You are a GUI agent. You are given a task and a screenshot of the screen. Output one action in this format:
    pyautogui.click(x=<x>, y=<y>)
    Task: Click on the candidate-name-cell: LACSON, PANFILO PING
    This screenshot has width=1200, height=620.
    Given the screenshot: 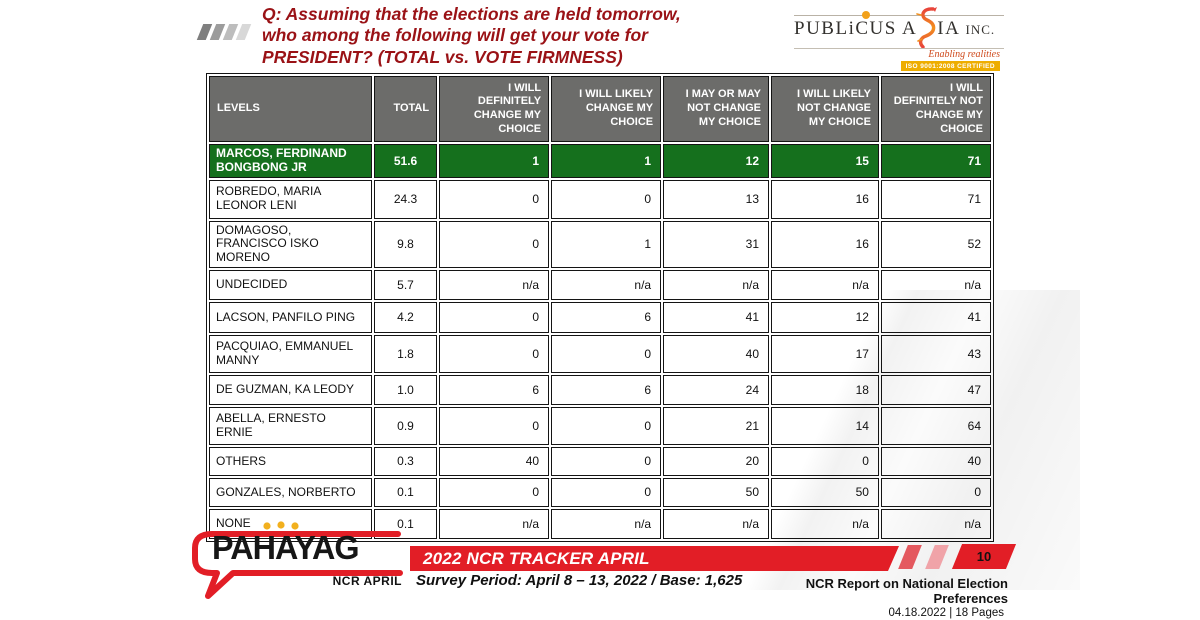 What is the action you would take?
    pyautogui.click(x=290, y=317)
    